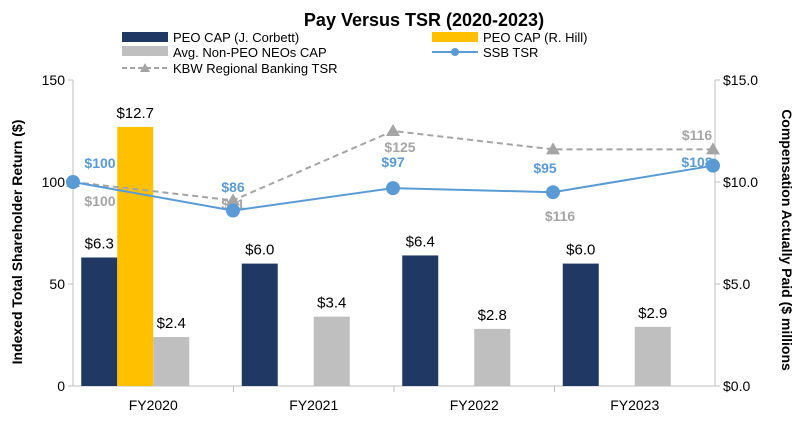  Describe the element at coordinates (99, 321) in the screenshot. I see `bar-peo-corbett-fy2020` at that location.